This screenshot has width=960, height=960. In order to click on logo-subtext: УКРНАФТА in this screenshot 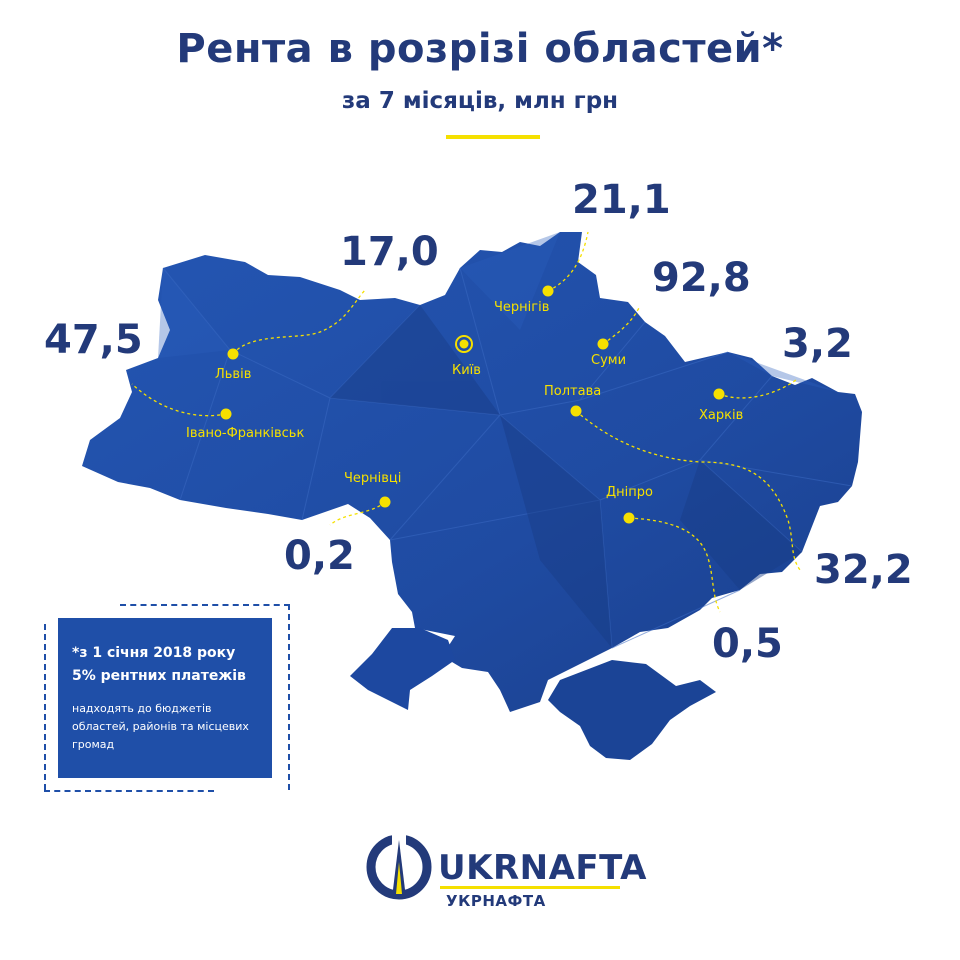, I will do `click(496, 901)`.